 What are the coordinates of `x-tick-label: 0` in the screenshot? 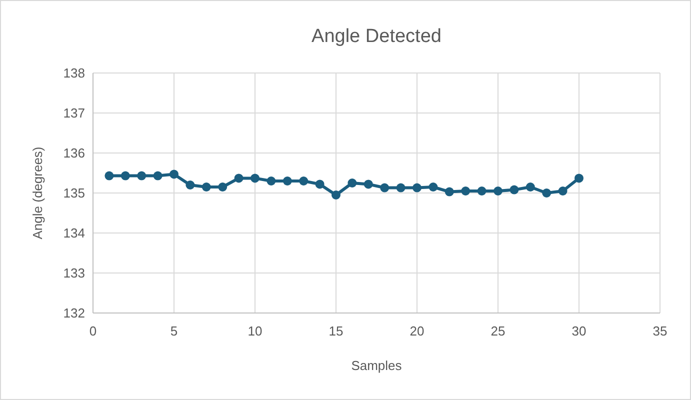 It's located at (93, 331).